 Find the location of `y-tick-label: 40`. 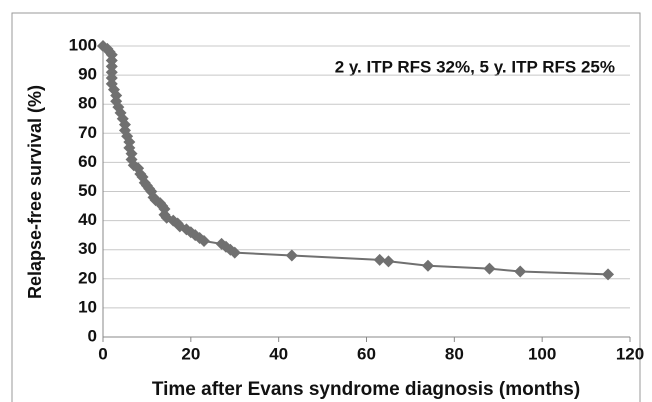

y-tick-label: 40 is located at coordinates (87, 219).